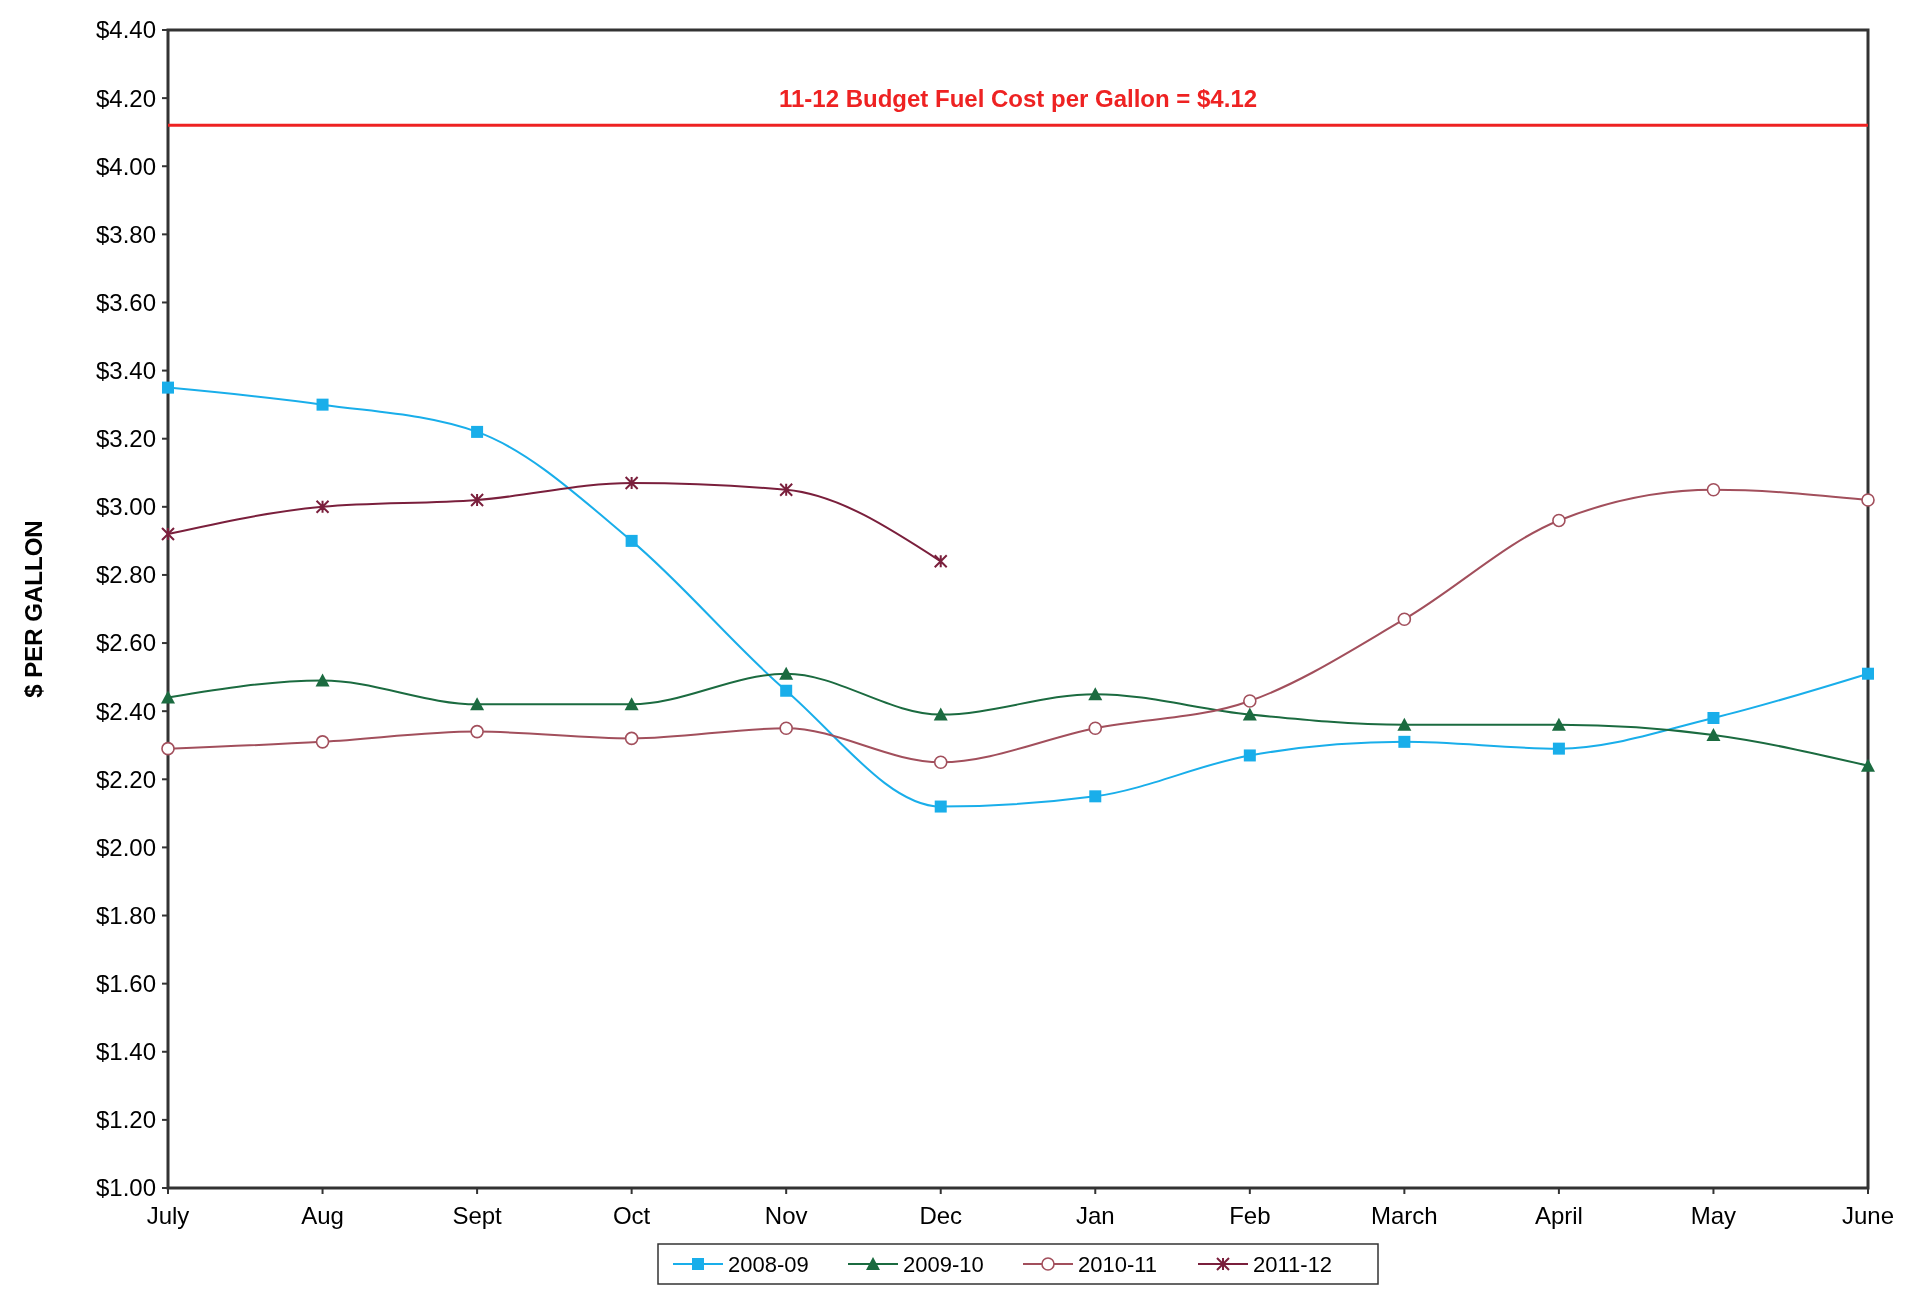  I want to click on y-tick-label: $3.20, so click(125, 439).